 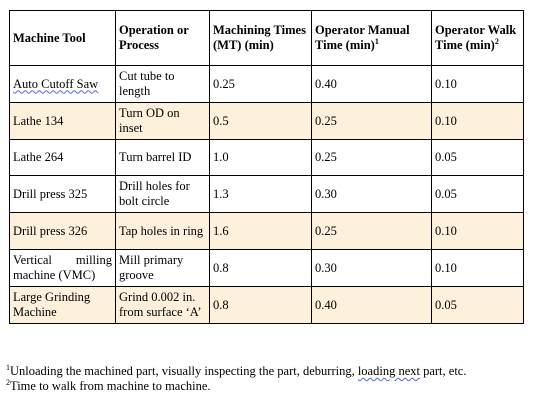 What do you see at coordinates (162, 268) in the screenshot?
I see `cell-operation: Mill primary groove` at bounding box center [162, 268].